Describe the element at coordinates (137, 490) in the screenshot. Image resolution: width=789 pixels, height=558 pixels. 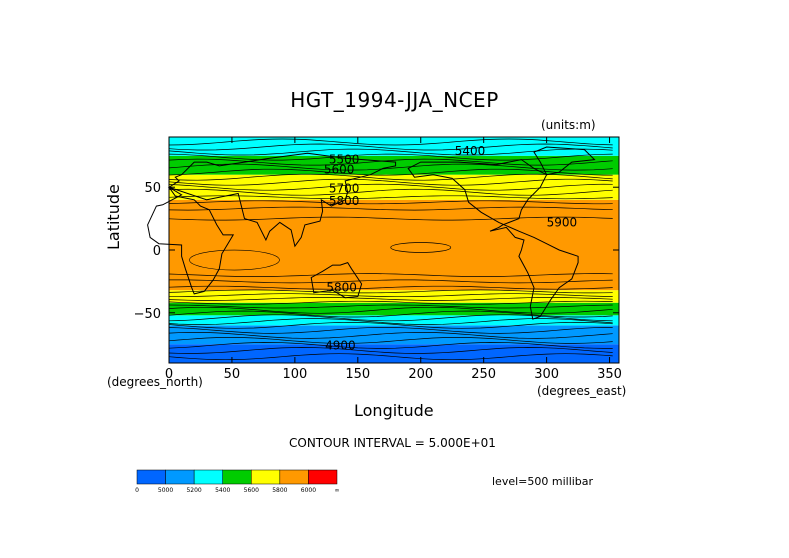
I see `colorbar-label-0: 0` at that location.